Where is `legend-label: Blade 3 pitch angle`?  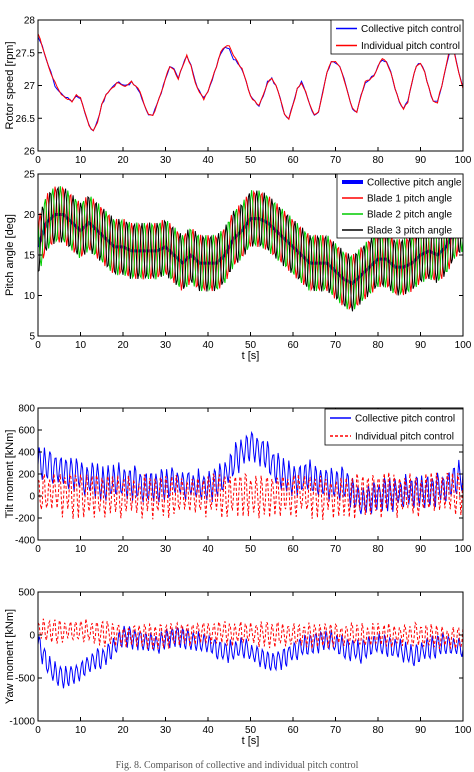 legend-label: Blade 3 pitch angle is located at coordinates (410, 231).